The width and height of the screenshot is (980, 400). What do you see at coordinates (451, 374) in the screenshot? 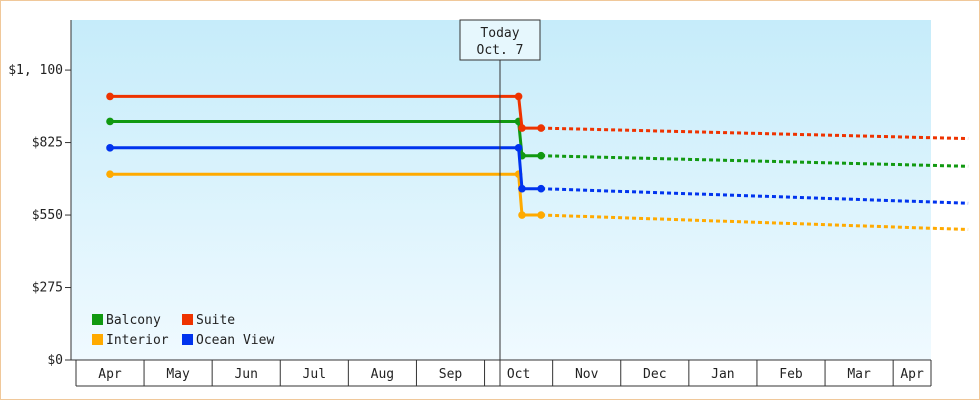
I see `x-tick-label: Sep` at bounding box center [451, 374].